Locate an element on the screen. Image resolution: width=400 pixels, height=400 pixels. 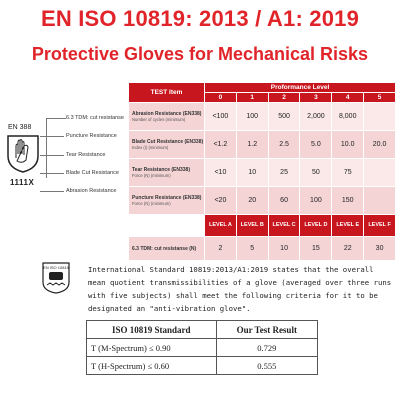
table-cell: 30 is located at coordinates (379, 248).